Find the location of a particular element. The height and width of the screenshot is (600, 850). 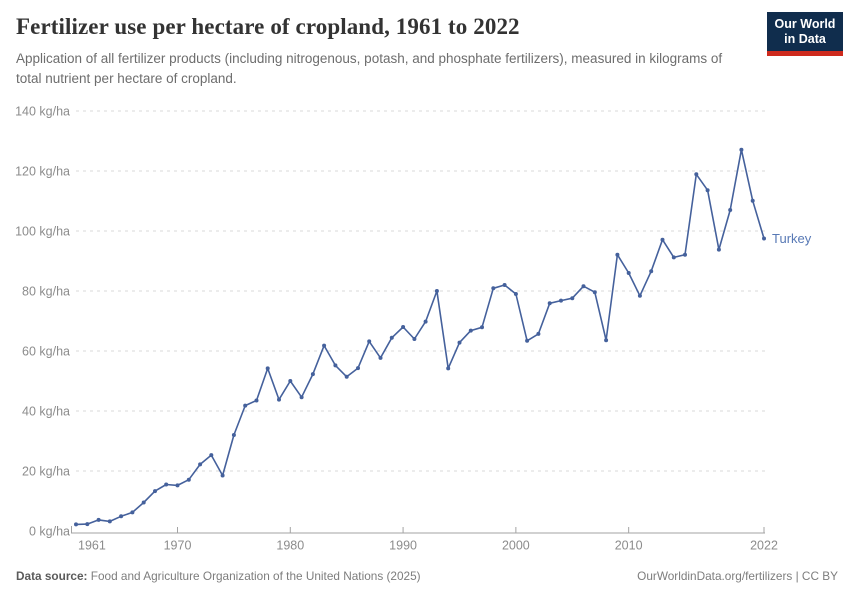

x-axis-tick-label: 2010 is located at coordinates (629, 546).